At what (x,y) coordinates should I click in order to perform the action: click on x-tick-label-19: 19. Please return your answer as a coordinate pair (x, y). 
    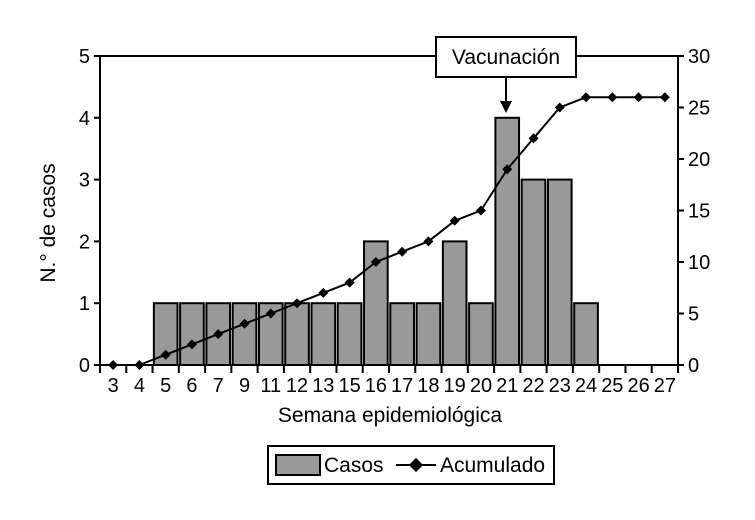
    Looking at the image, I should click on (455, 386).